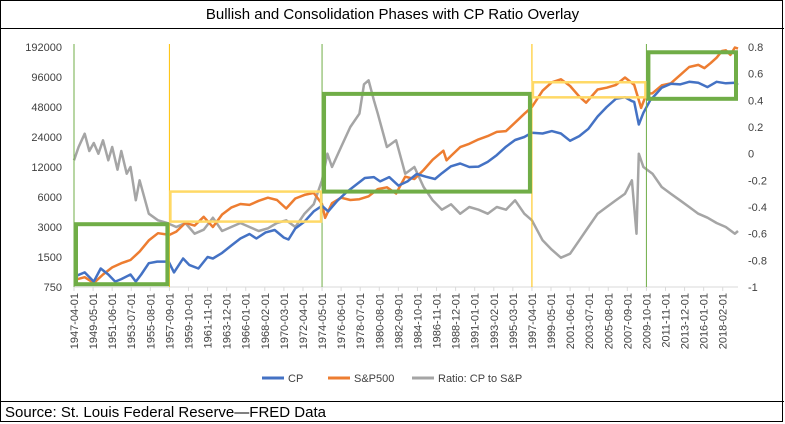 This screenshot has width=785, height=424. What do you see at coordinates (50, 228) in the screenshot?
I see `y-left-tick-label: 3000` at bounding box center [50, 228].